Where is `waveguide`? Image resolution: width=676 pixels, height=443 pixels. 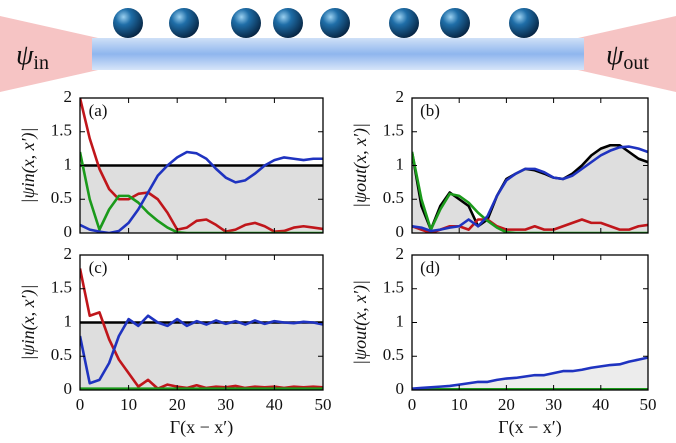
waveguide is located at coordinates (338, 54).